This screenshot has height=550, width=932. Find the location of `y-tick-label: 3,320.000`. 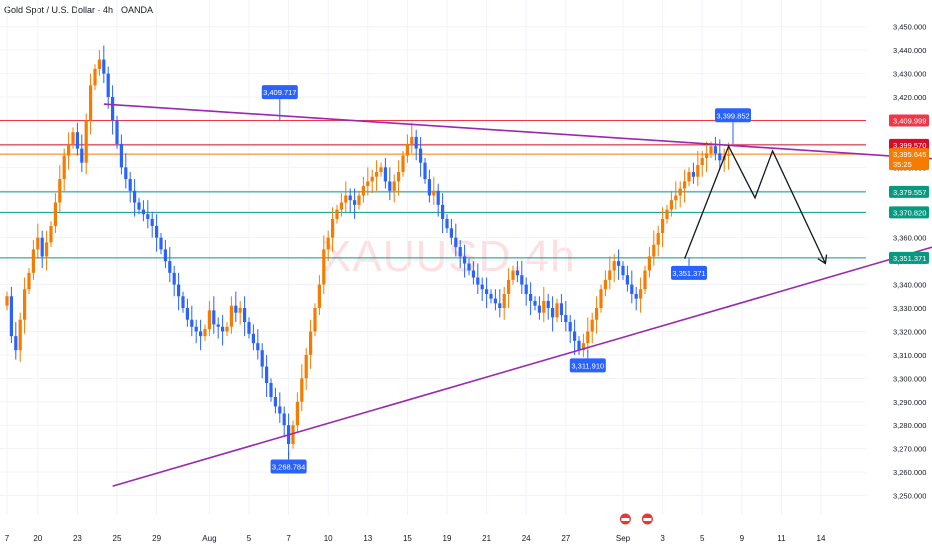

y-tick-label: 3,320.000 is located at coordinates (909, 331).